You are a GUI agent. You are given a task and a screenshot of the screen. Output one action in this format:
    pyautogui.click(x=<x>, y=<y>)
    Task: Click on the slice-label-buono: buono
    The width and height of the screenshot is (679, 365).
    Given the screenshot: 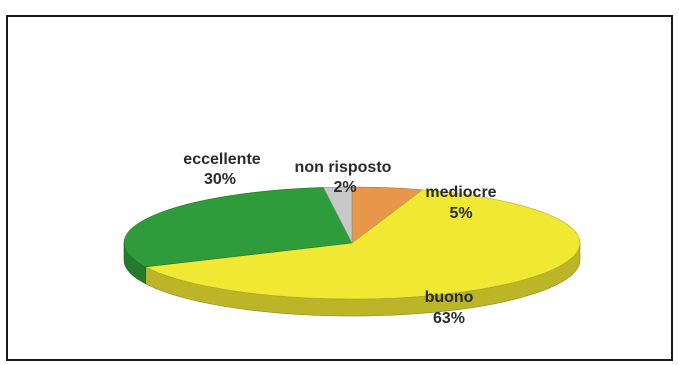 What is the action you would take?
    pyautogui.click(x=449, y=297)
    